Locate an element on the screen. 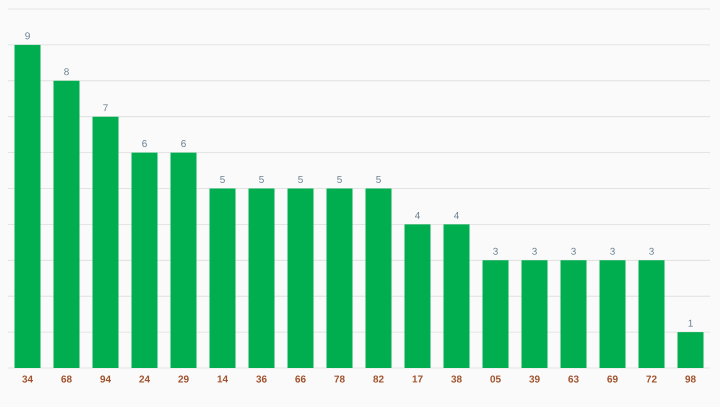 The image size is (720, 407). data-label: 9 is located at coordinates (27, 36).